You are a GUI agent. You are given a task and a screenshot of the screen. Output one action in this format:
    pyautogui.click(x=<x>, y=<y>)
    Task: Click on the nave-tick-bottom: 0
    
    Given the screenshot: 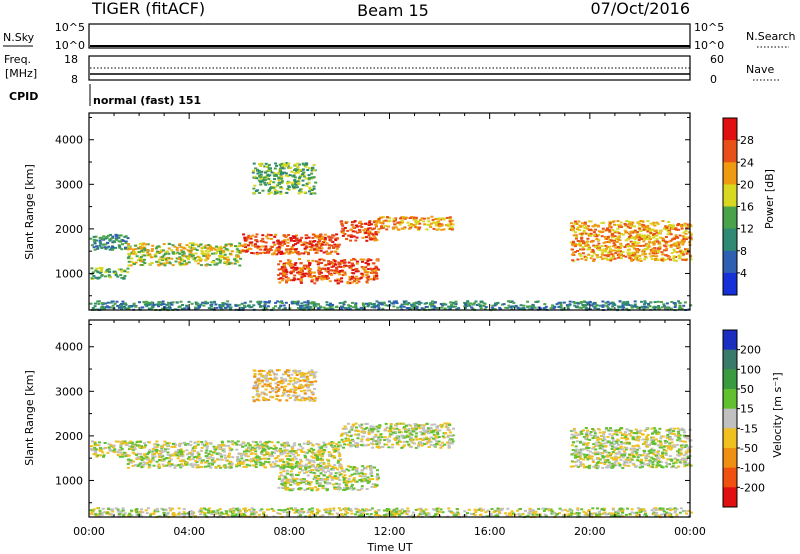 What is the action you would take?
    pyautogui.click(x=713, y=79)
    